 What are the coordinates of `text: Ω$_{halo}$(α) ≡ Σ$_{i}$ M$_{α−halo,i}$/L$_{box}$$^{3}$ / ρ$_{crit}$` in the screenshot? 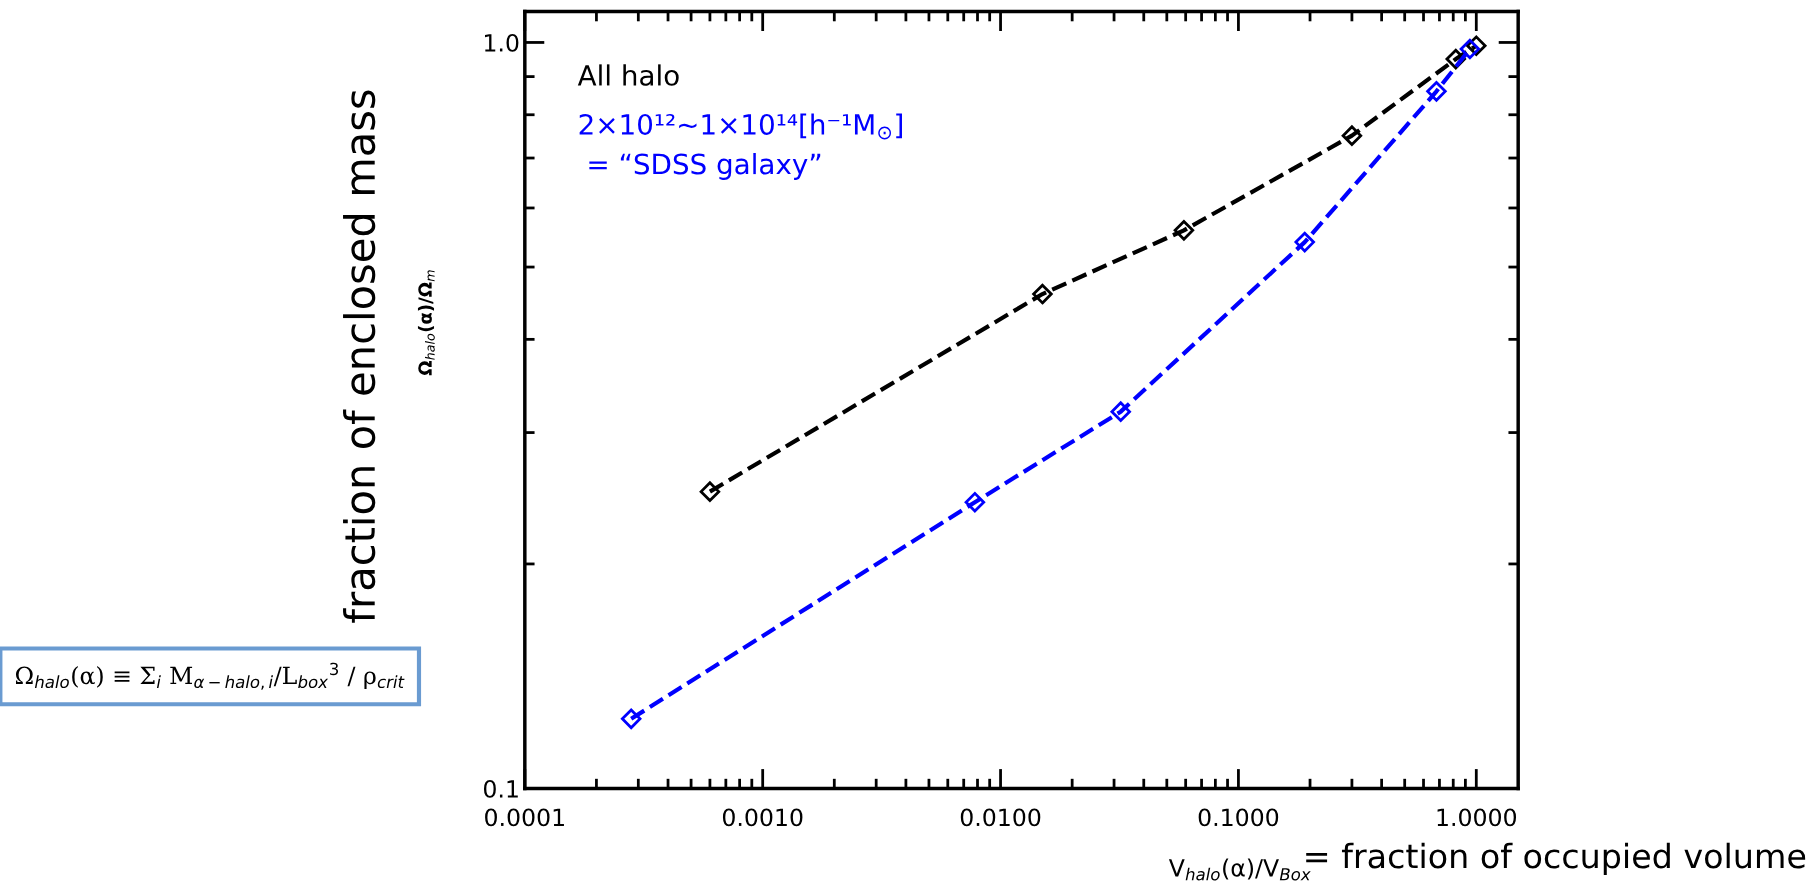 It's located at (210, 676).